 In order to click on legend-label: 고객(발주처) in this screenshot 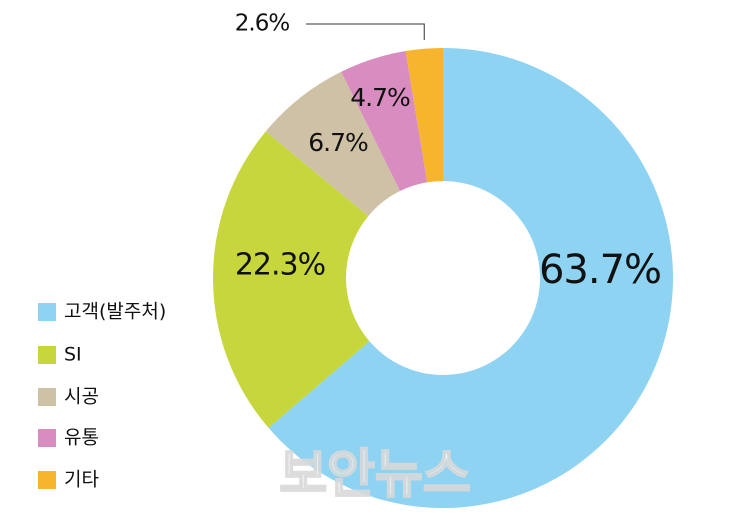, I will do `click(115, 312)`.